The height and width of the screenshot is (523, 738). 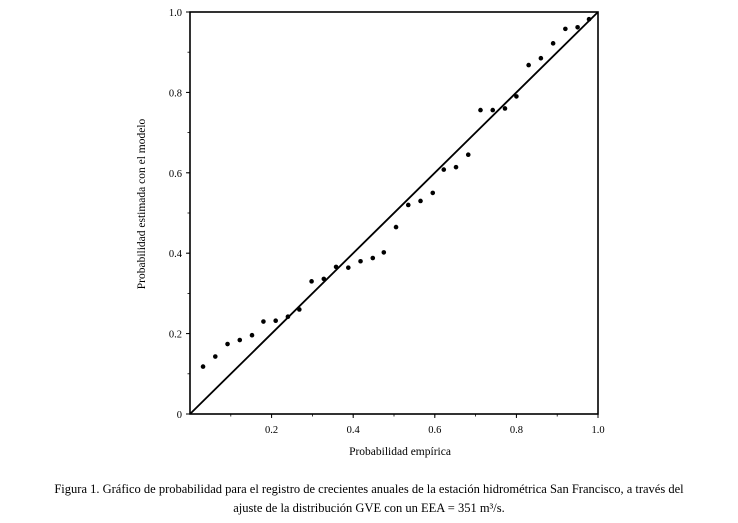 I want to click on x-tick-label: 0.2, so click(x=271, y=430).